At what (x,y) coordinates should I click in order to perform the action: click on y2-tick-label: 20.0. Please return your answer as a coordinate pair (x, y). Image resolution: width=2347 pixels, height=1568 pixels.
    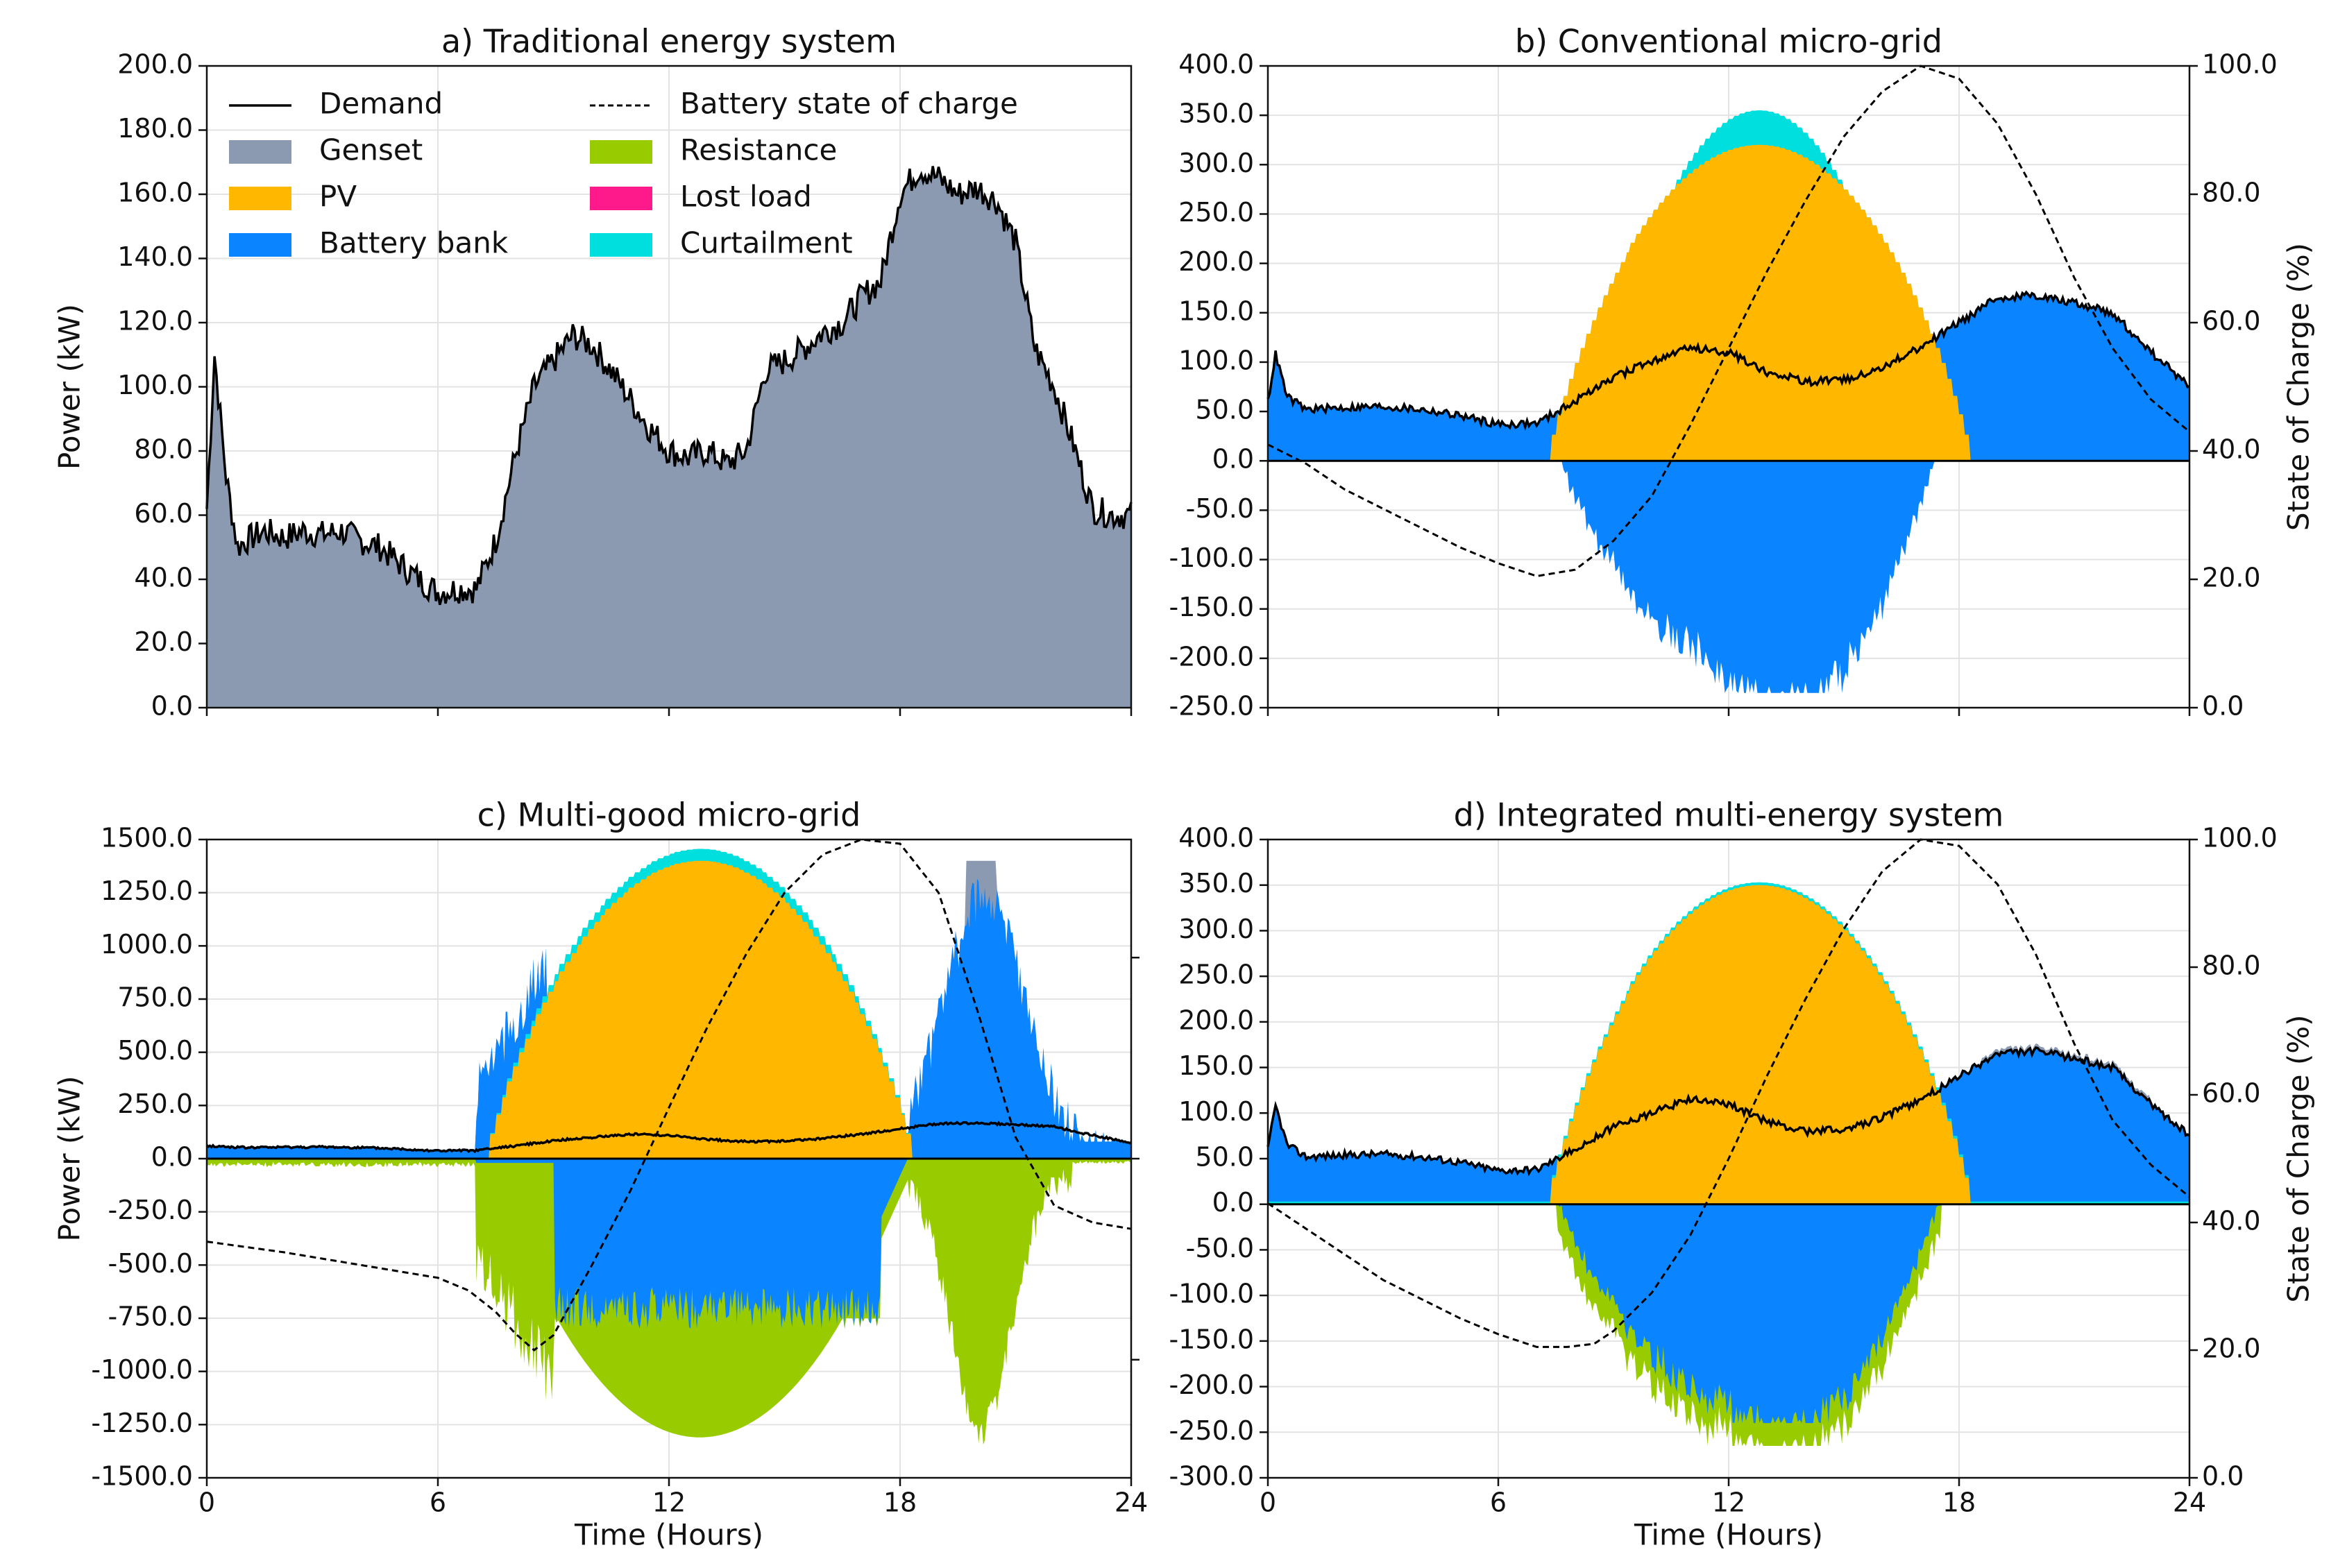
    Looking at the image, I should click on (2231, 1348).